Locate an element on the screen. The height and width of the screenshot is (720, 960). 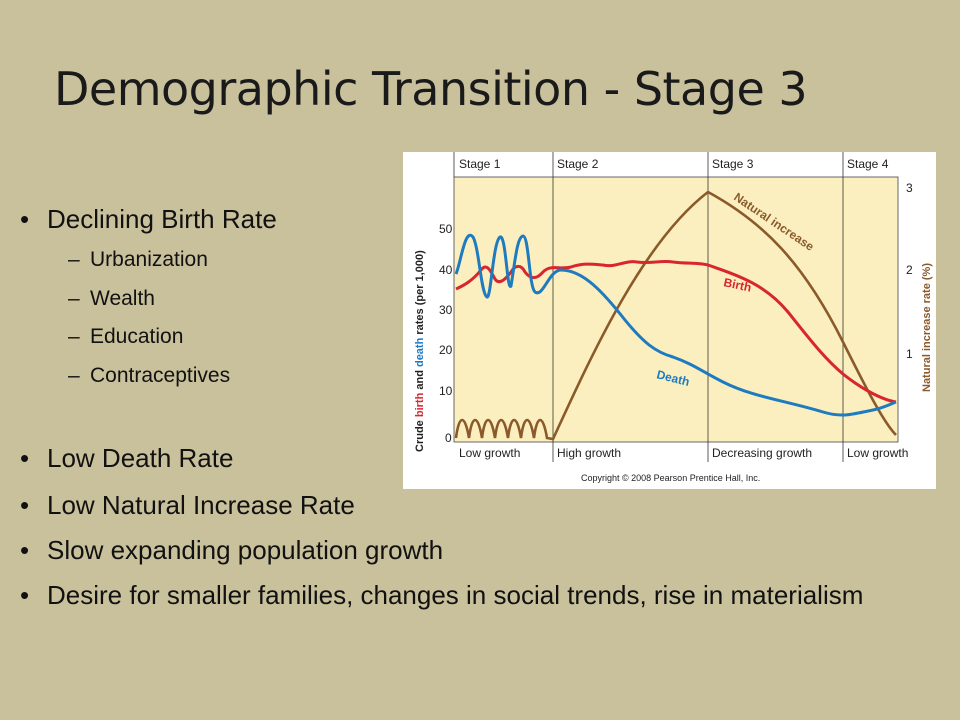
sub-bullet-text: Urbanization is located at coordinates (149, 259).